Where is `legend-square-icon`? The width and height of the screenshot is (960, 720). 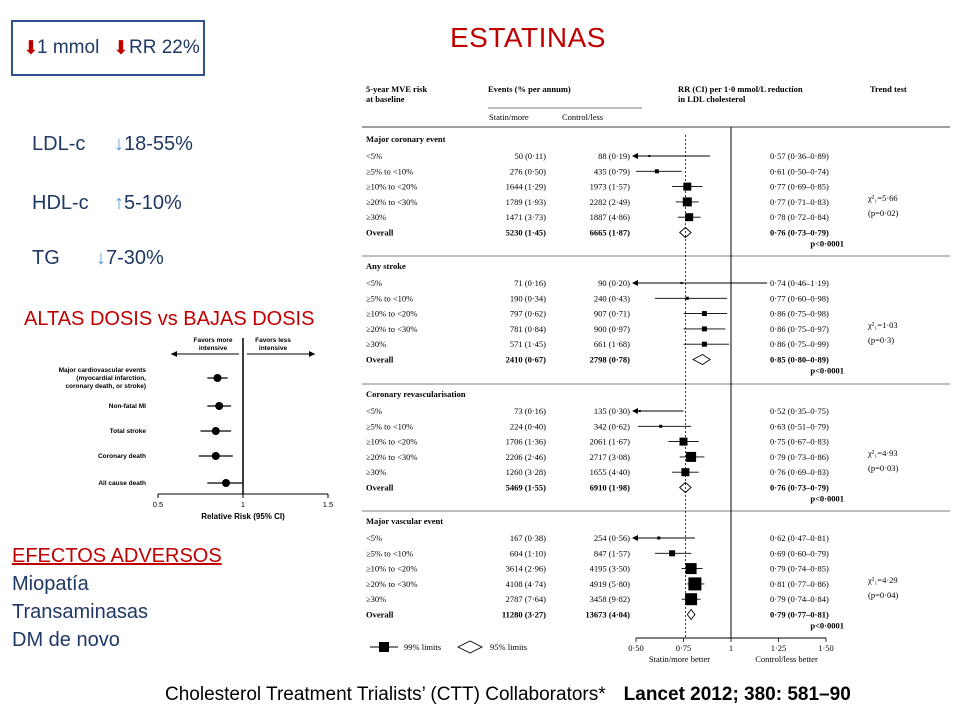
legend-square-icon is located at coordinates (384, 647).